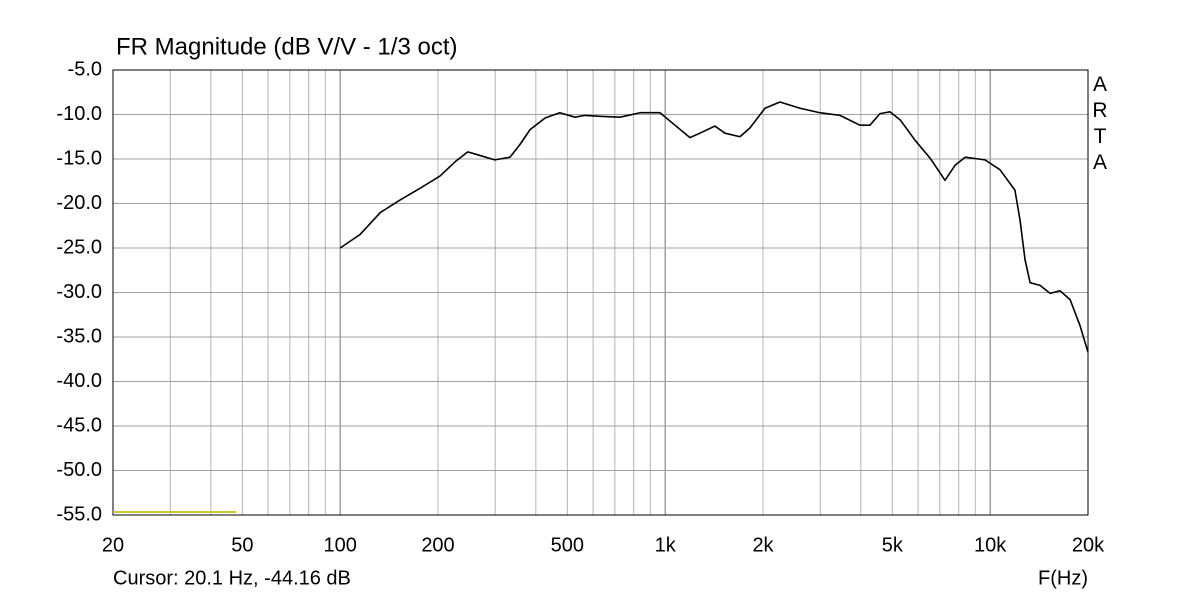  I want to click on y-tick-label: -50.0, so click(79, 470).